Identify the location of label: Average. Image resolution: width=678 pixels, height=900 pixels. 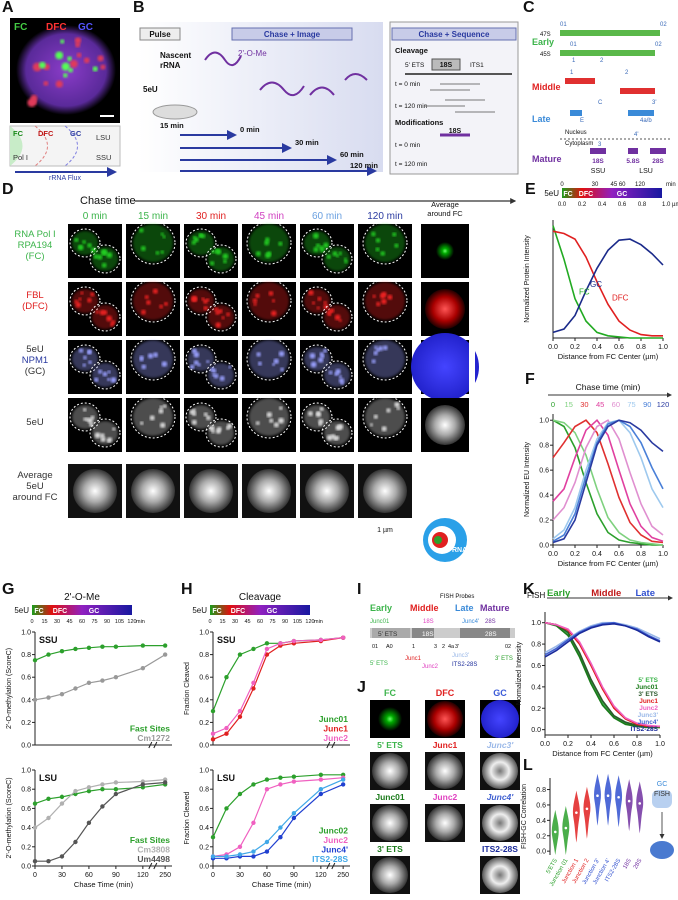
(34, 475).